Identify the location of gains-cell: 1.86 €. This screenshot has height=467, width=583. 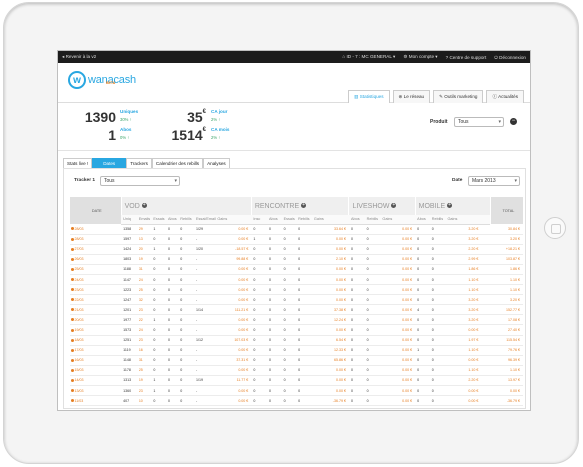
(506, 269).